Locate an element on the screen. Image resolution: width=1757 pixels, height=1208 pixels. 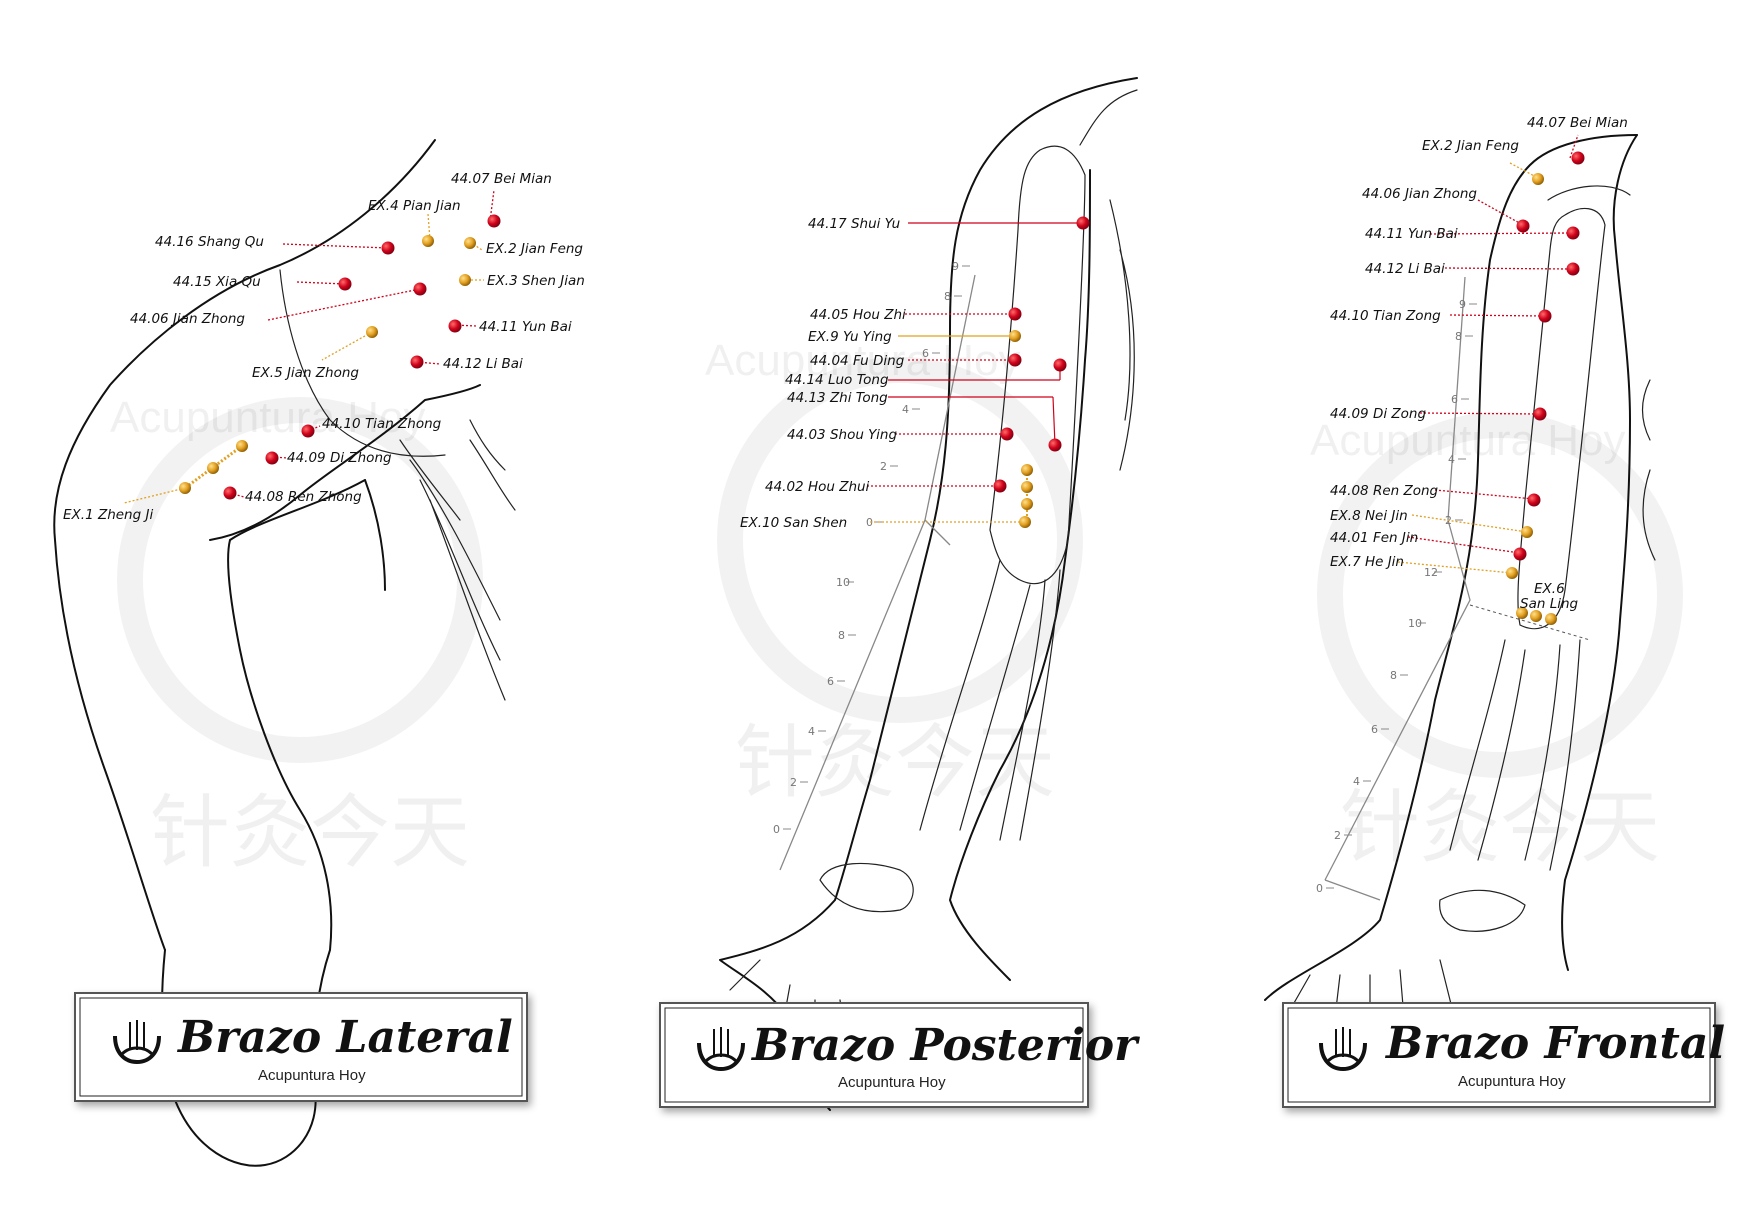
scale-posterior: 9 8 6 4 2 0 10 8 6 4 2 0 is located at coordinates (871, 548).